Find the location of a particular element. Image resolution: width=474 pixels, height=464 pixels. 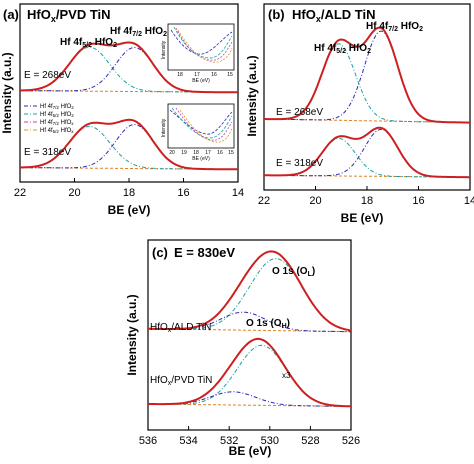

panel-c-sample-pvd: HfOx/PVD TiN is located at coordinates (181, 381).